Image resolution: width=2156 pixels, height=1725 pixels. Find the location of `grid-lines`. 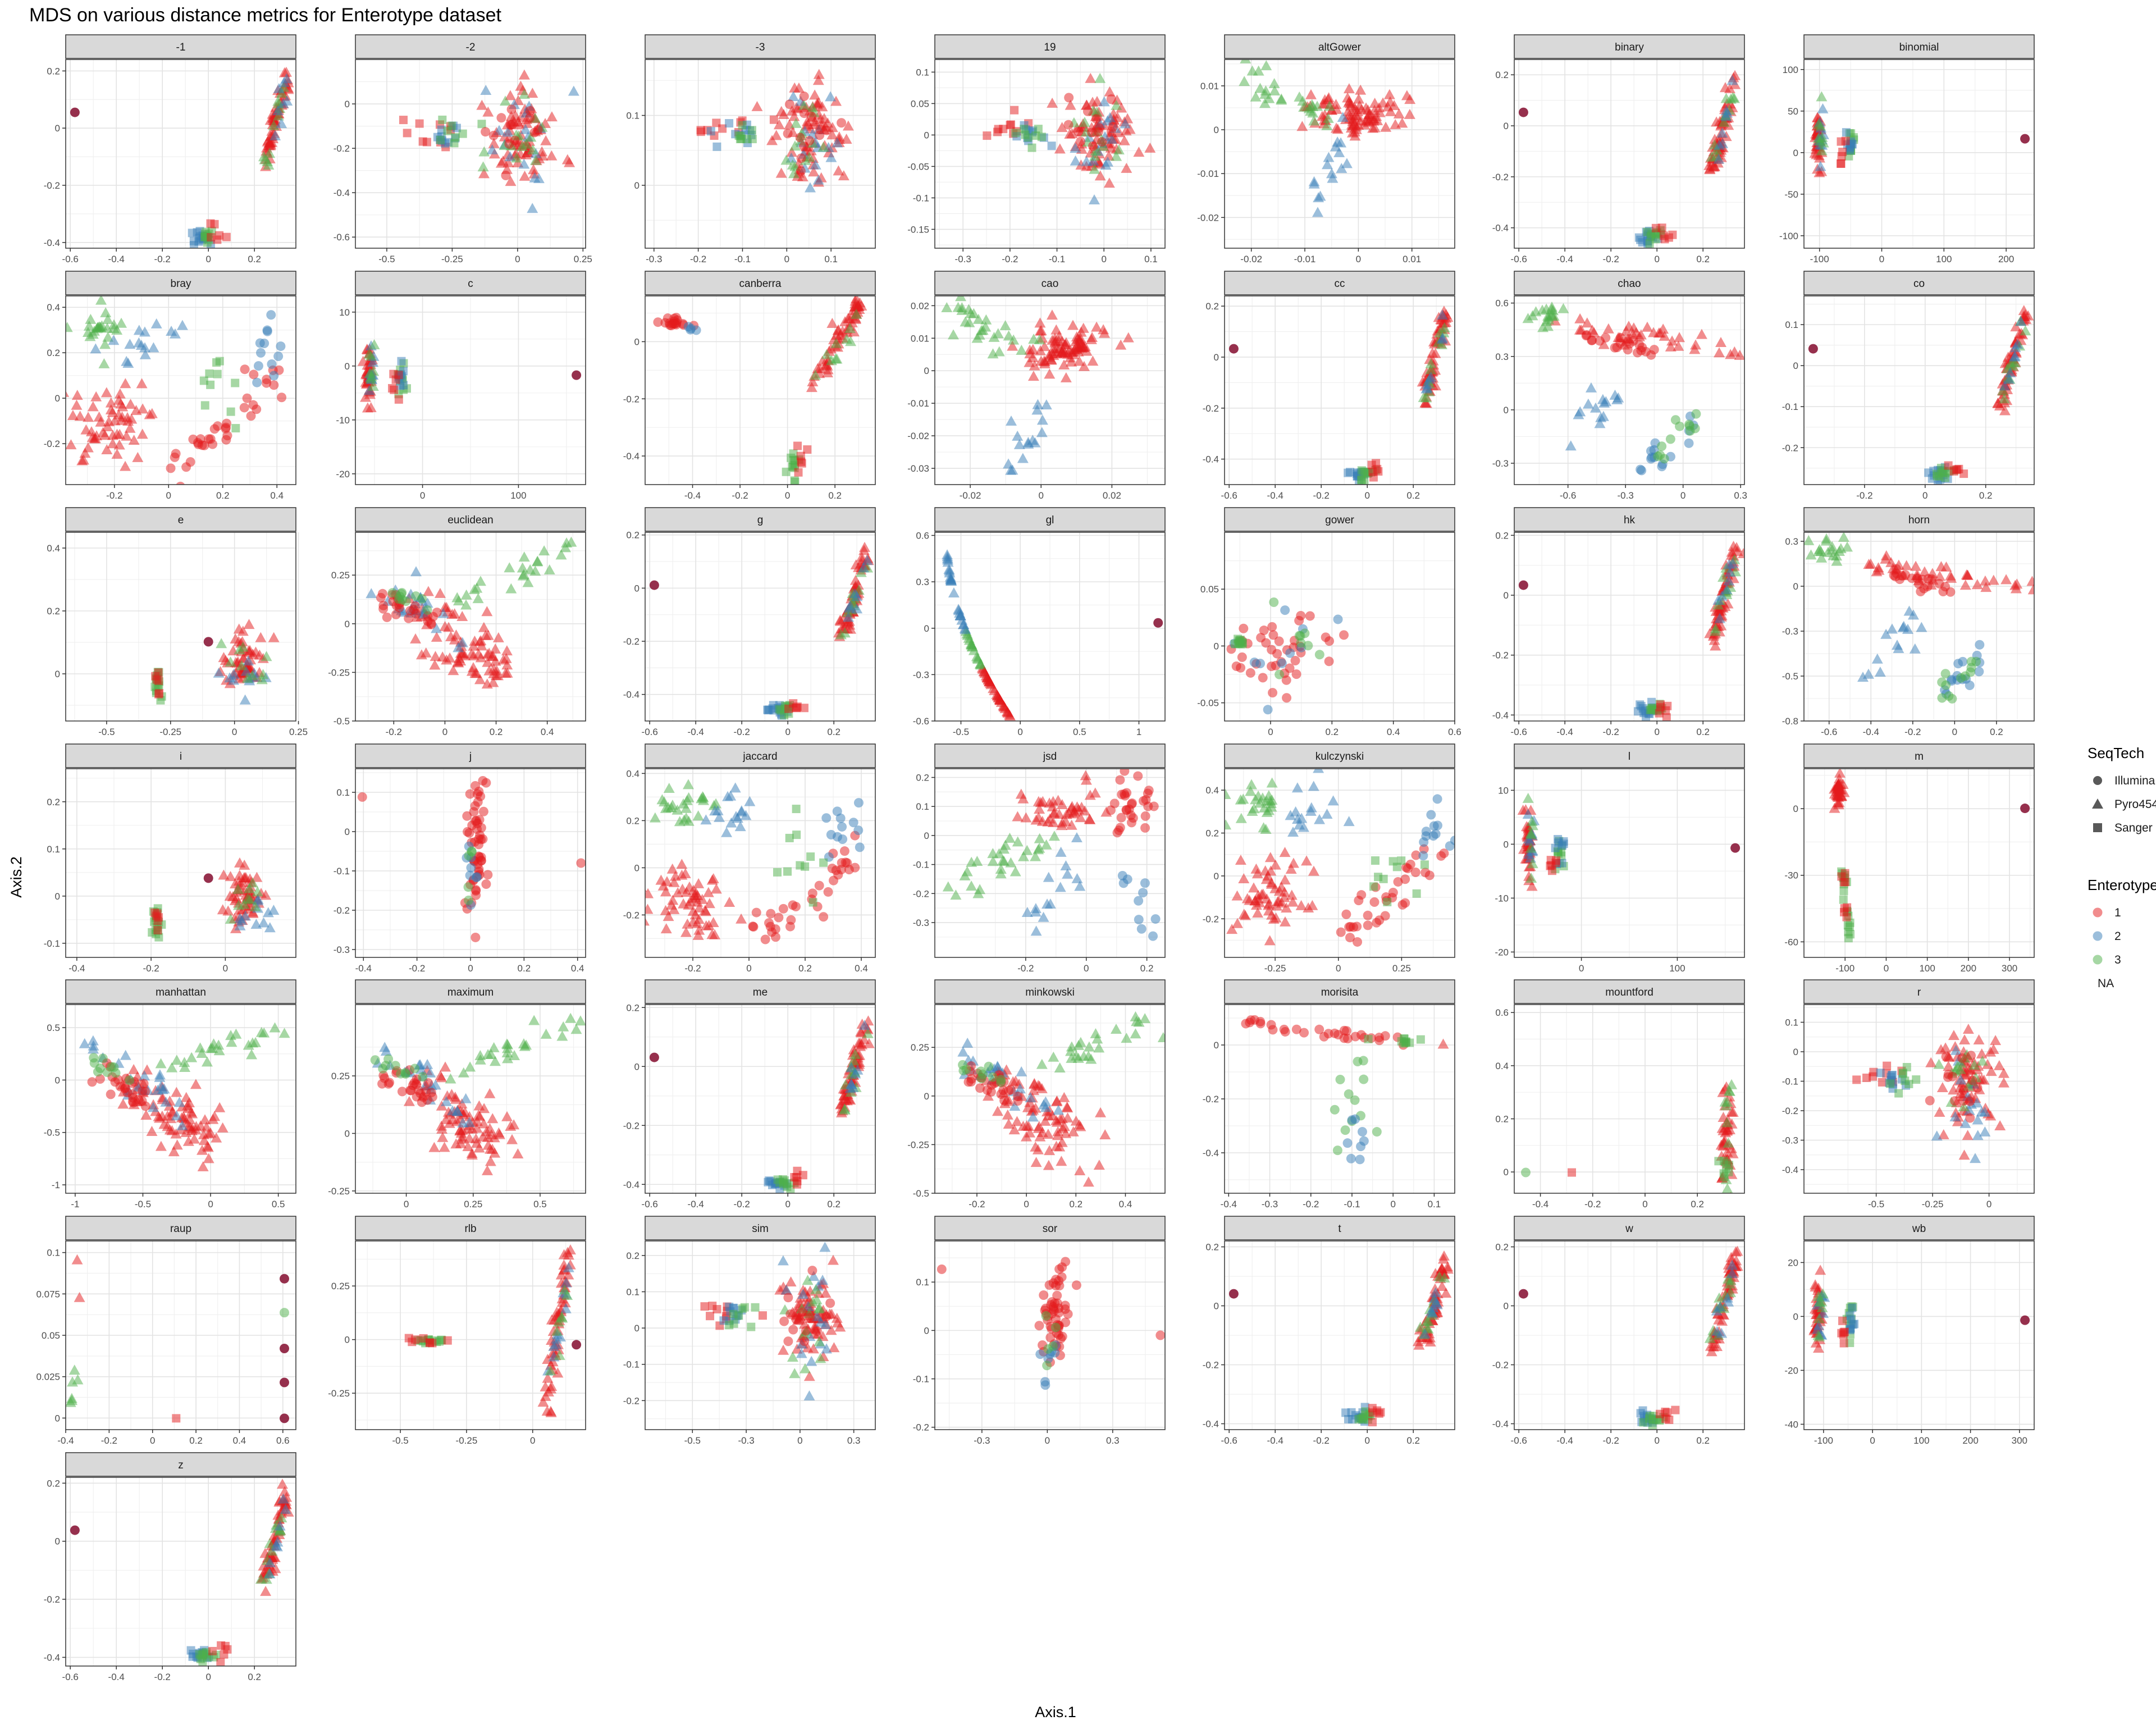

grid-lines is located at coordinates (760, 626).